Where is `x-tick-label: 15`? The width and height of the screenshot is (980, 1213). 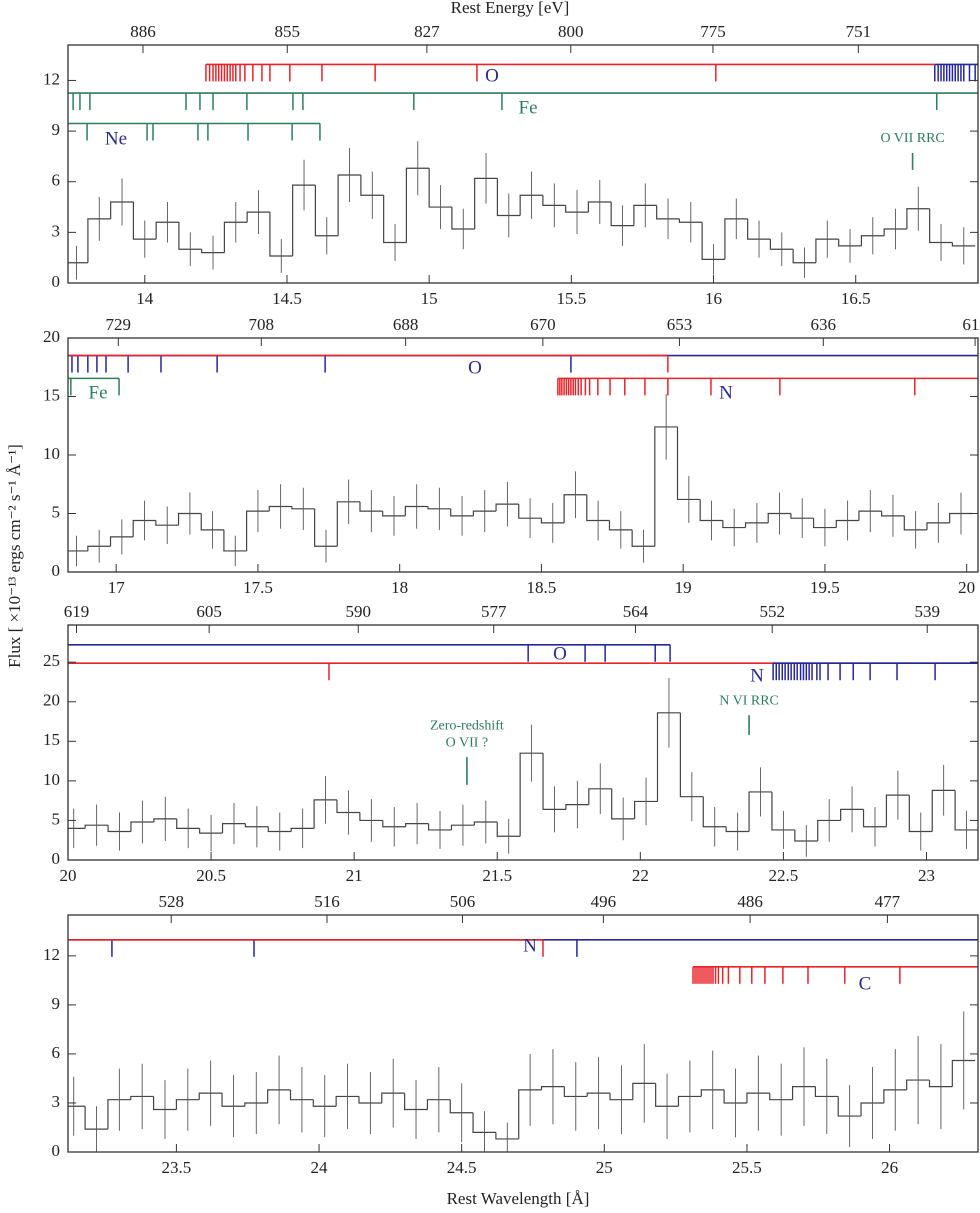 x-tick-label: 15 is located at coordinates (429, 298).